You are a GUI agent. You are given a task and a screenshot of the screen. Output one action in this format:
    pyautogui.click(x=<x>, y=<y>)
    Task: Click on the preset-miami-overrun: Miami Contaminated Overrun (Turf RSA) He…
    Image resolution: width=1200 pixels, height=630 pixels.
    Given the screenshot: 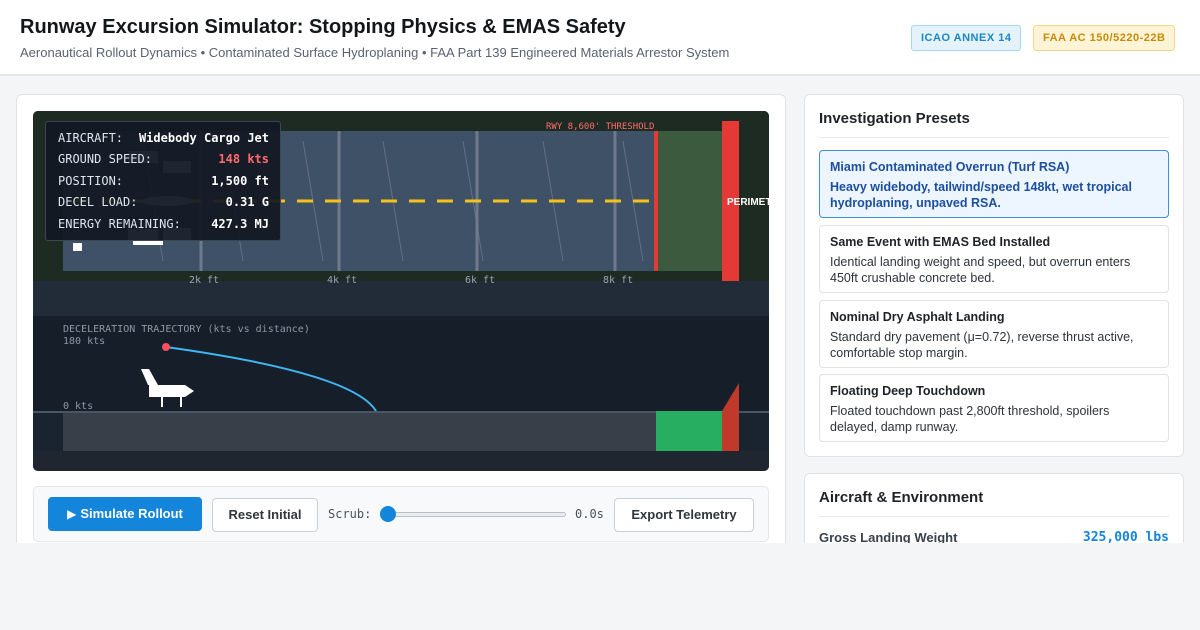 What is the action you would take?
    pyautogui.click(x=994, y=184)
    